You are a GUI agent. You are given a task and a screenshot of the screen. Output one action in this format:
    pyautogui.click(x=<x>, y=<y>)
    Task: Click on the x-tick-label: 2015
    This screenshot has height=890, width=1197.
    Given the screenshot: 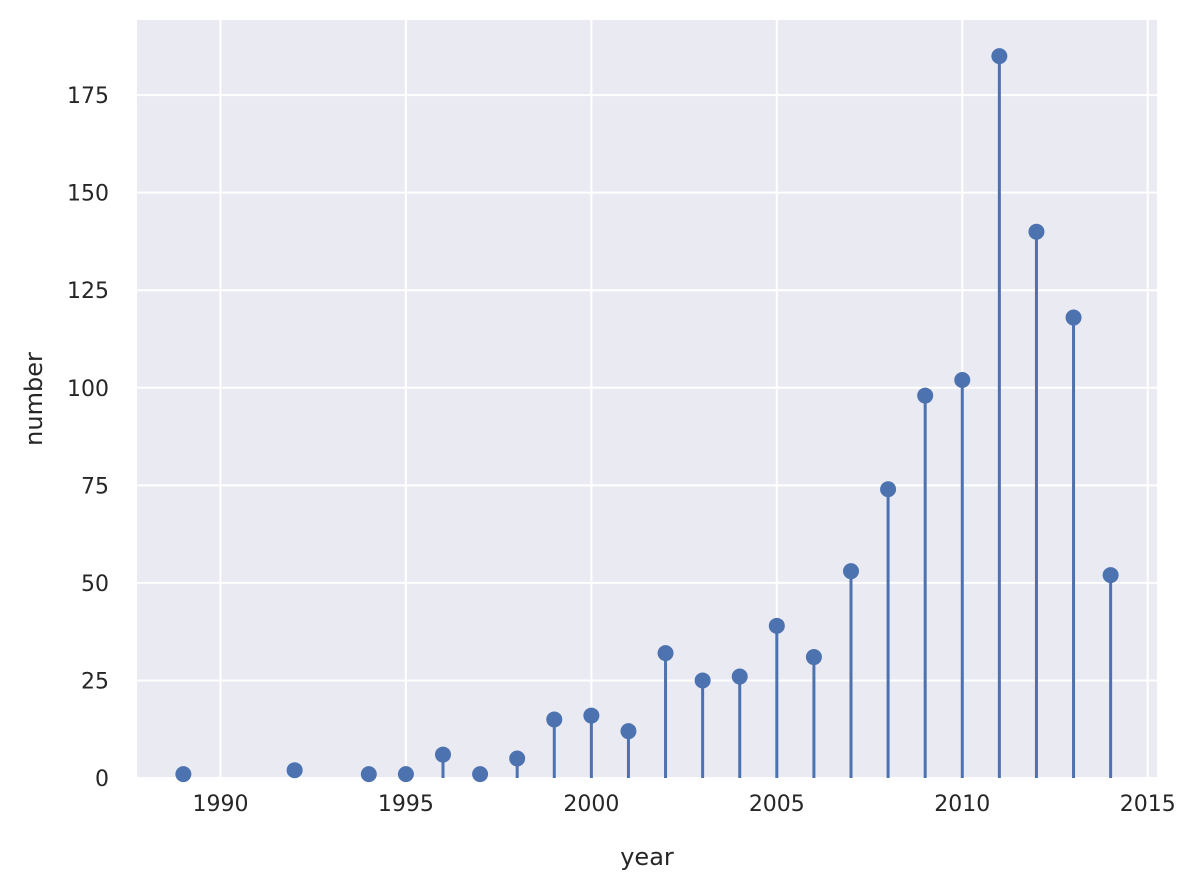 What is the action you would take?
    pyautogui.click(x=1148, y=804)
    